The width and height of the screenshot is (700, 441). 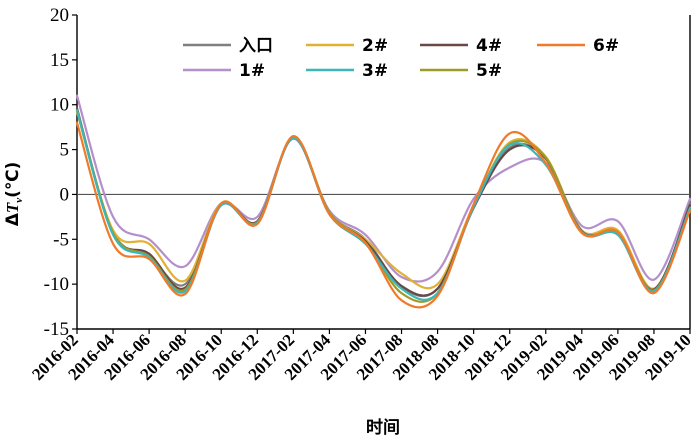 What do you see at coordinates (606, 46) in the screenshot?
I see `legend-label: 6#` at bounding box center [606, 46].